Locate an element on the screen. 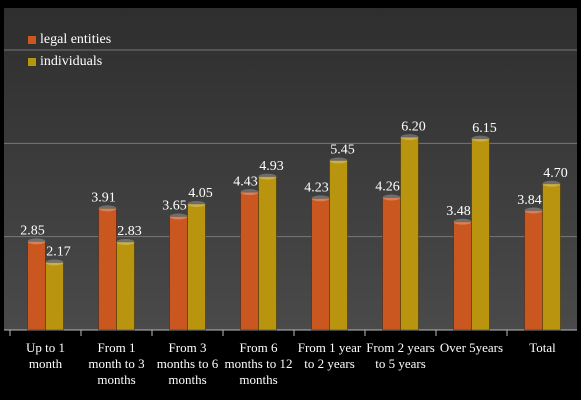 The height and width of the screenshot is (400, 581). value-label: 4.05 is located at coordinates (200, 193).